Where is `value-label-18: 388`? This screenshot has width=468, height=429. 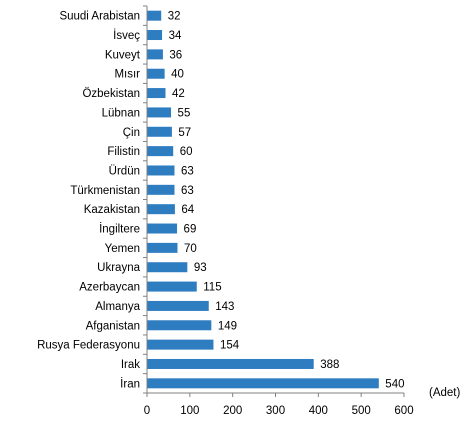 value-label-18: 388 is located at coordinates (329, 365).